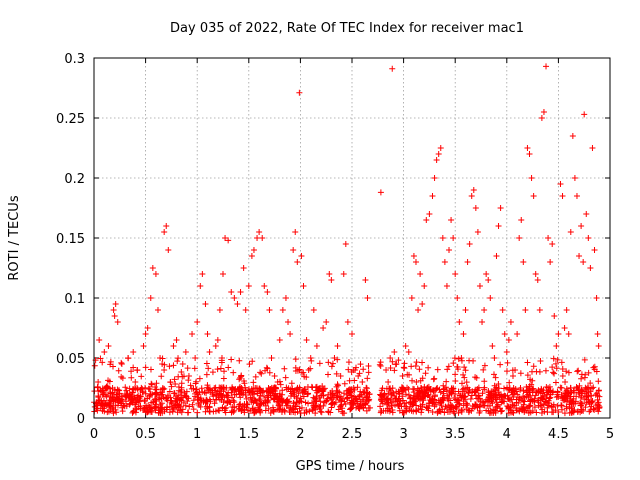 The image size is (640, 480). Describe the element at coordinates (455, 434) in the screenshot. I see `x-tick-label: 3.5` at that location.